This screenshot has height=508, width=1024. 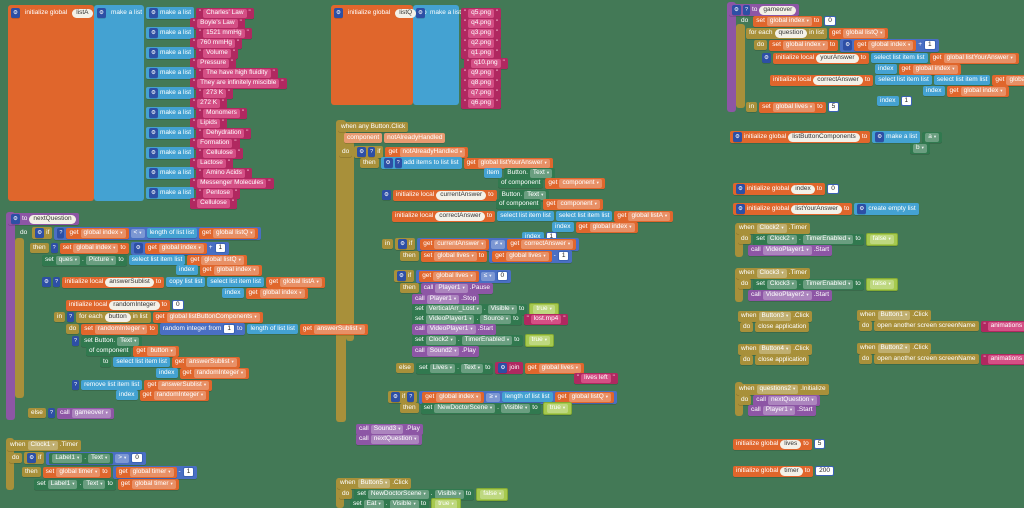 I want to click on string-block: Formation, so click(x=215, y=143).